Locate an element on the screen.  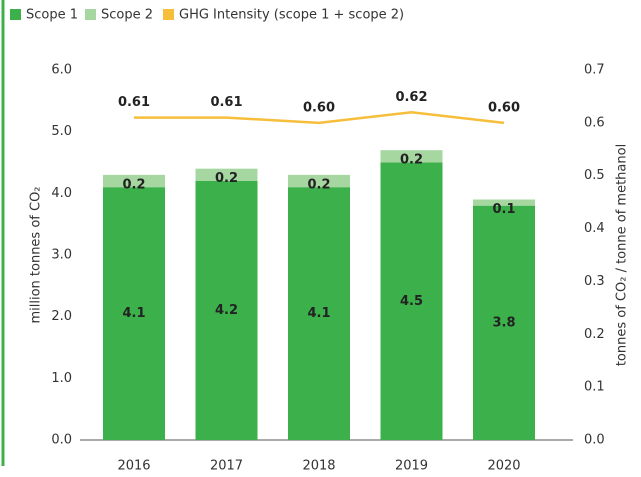
data-label: 0.62 is located at coordinates (411, 97).